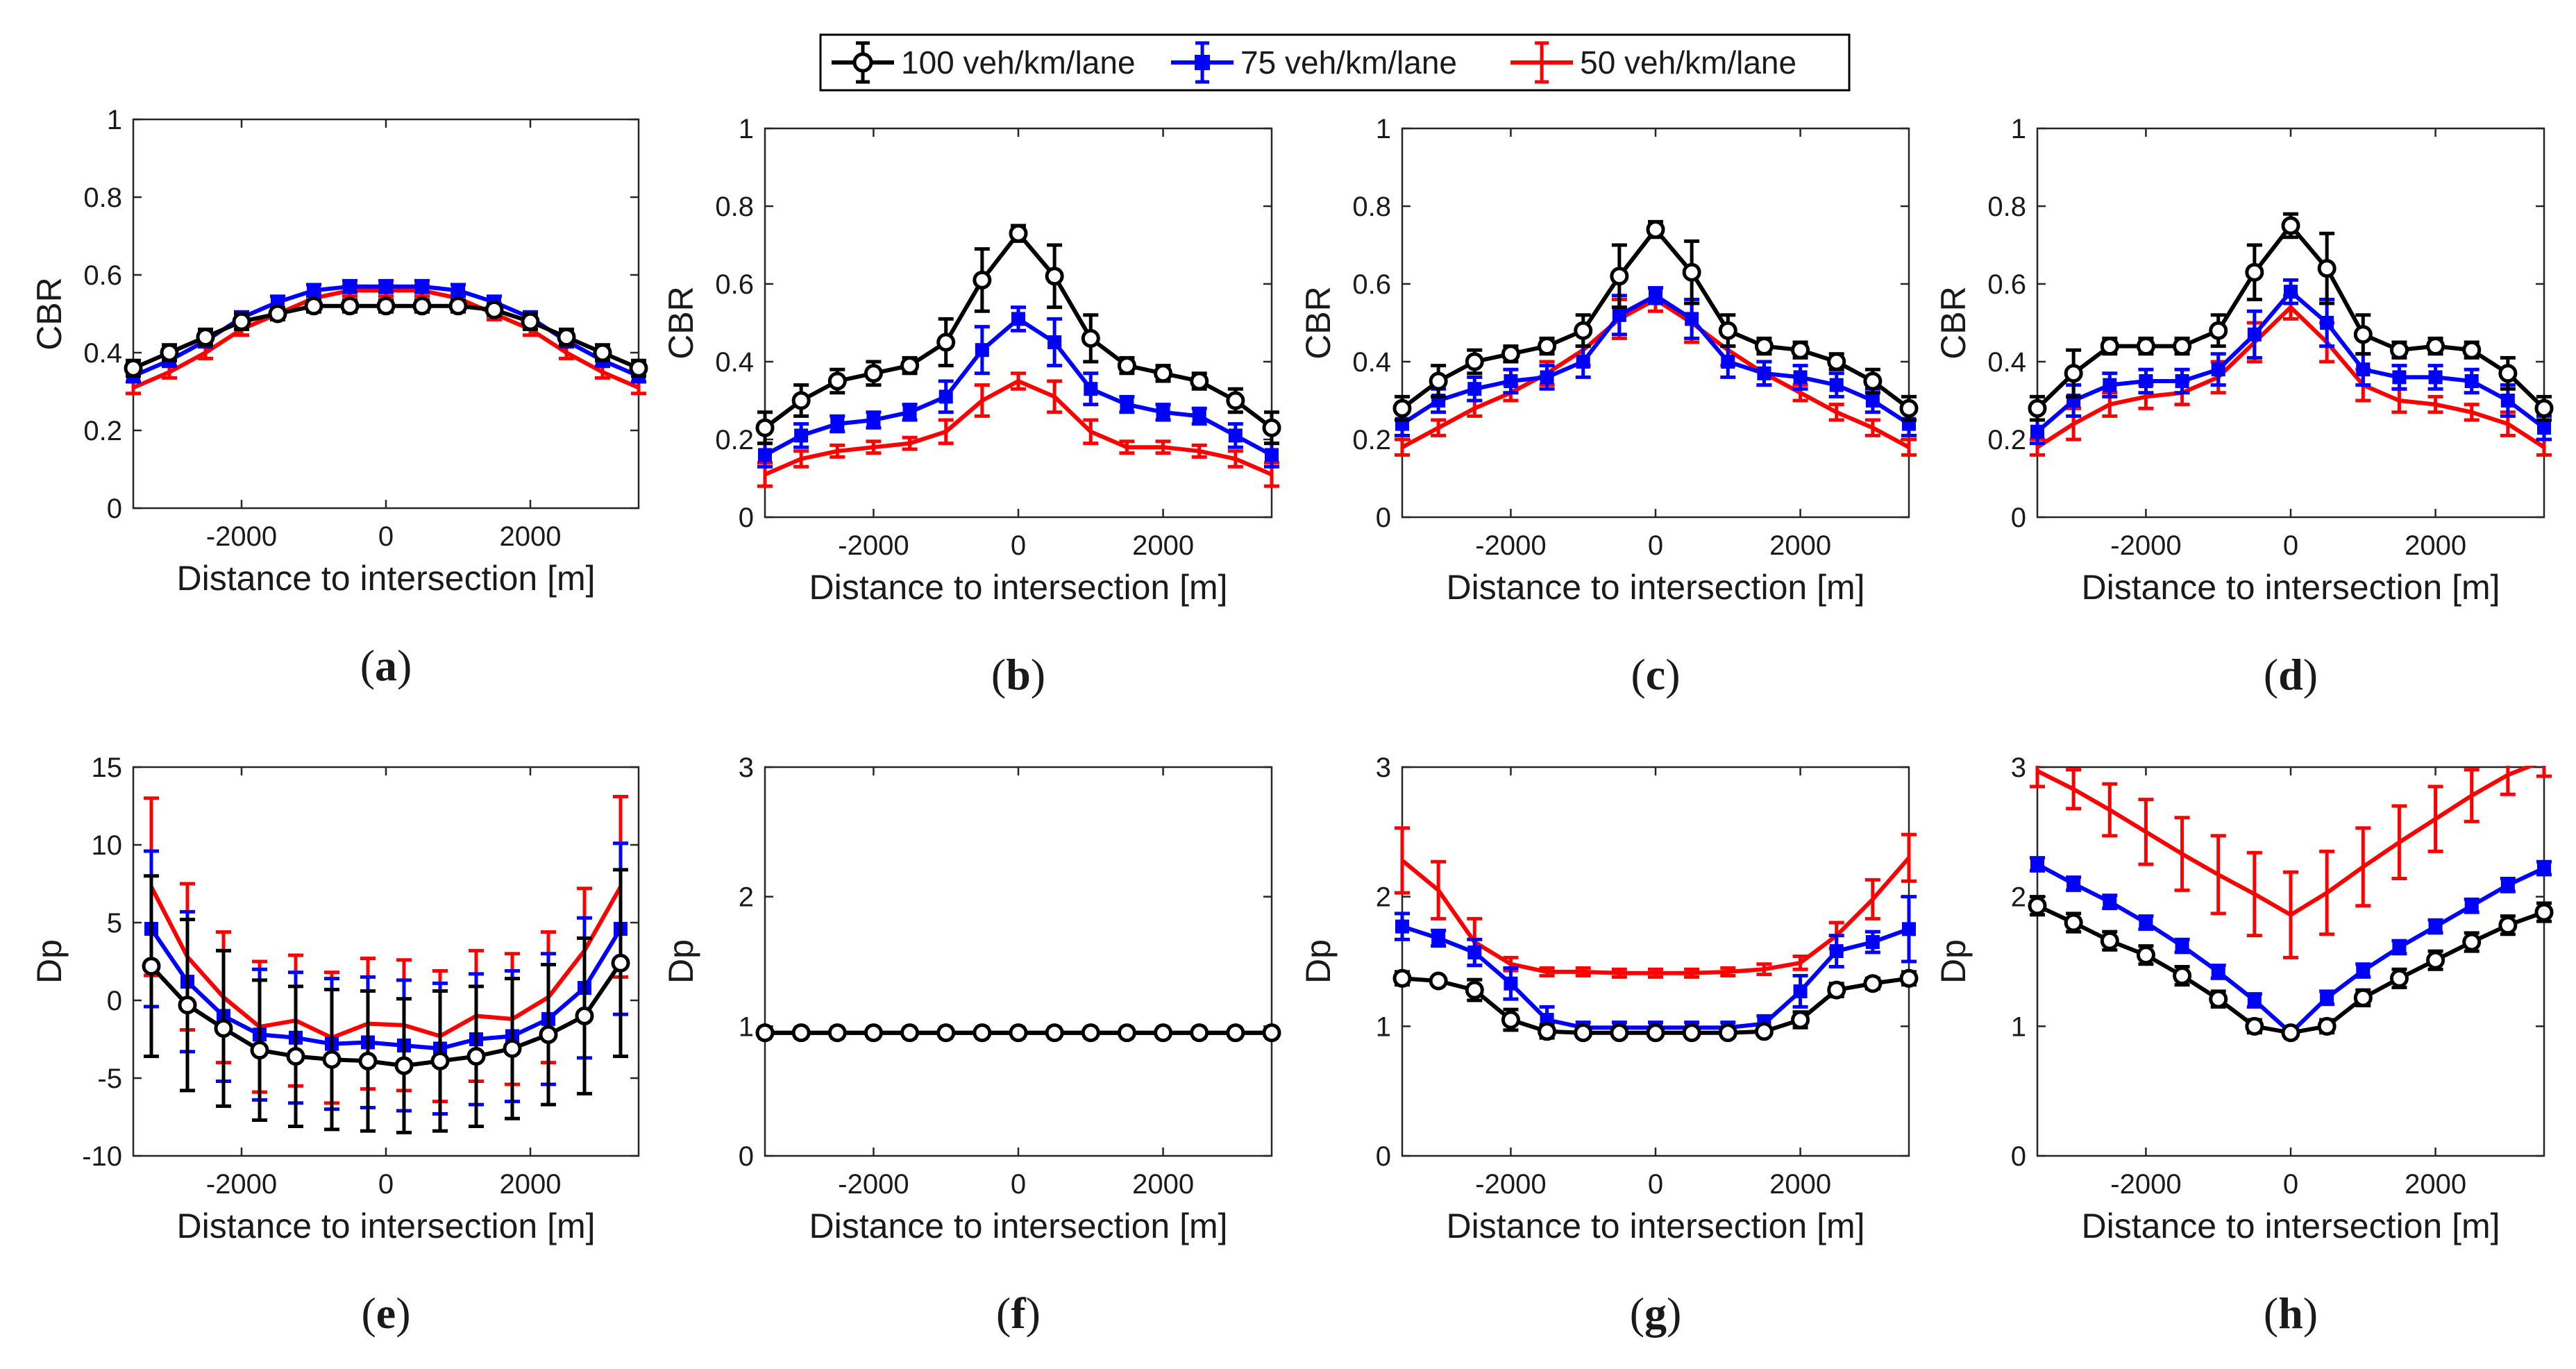  What do you see at coordinates (681, 323) in the screenshot?
I see `y-axis-label: CBR` at bounding box center [681, 323].